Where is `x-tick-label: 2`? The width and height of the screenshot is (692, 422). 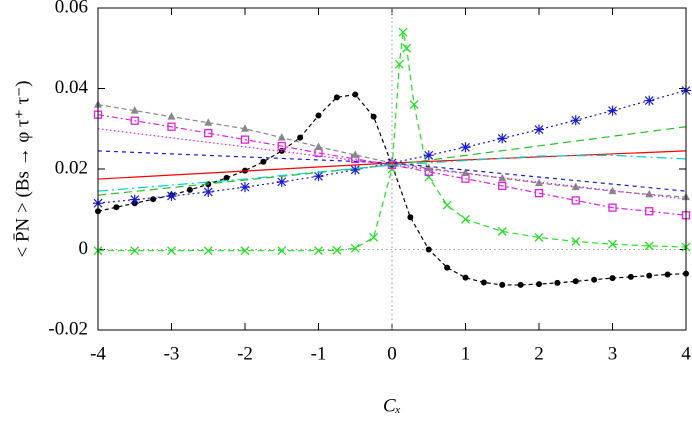 x-tick-label: 2 is located at coordinates (539, 353).